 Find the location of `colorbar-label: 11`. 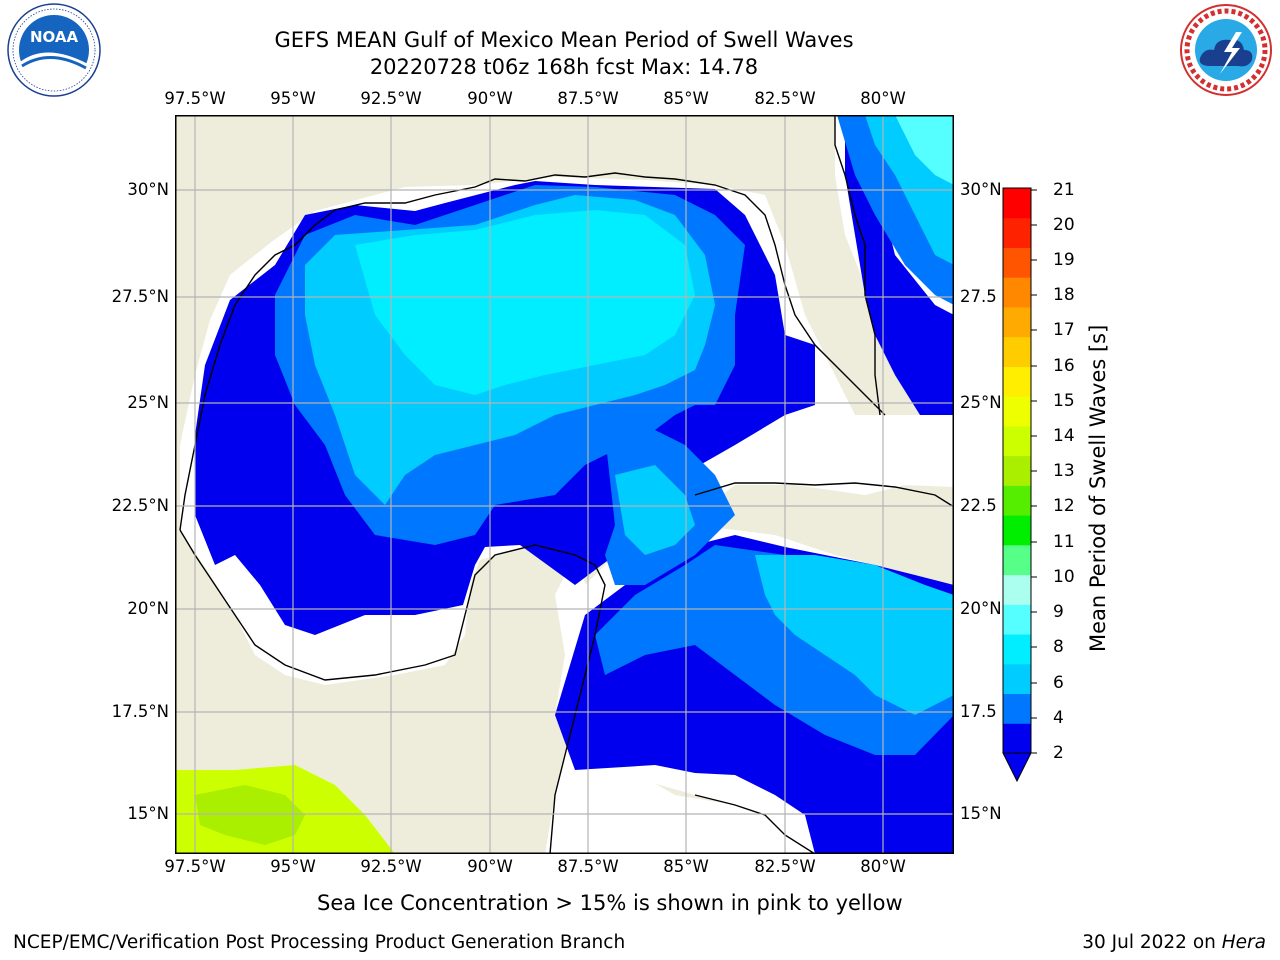

colorbar-label: 11 is located at coordinates (1064, 542).